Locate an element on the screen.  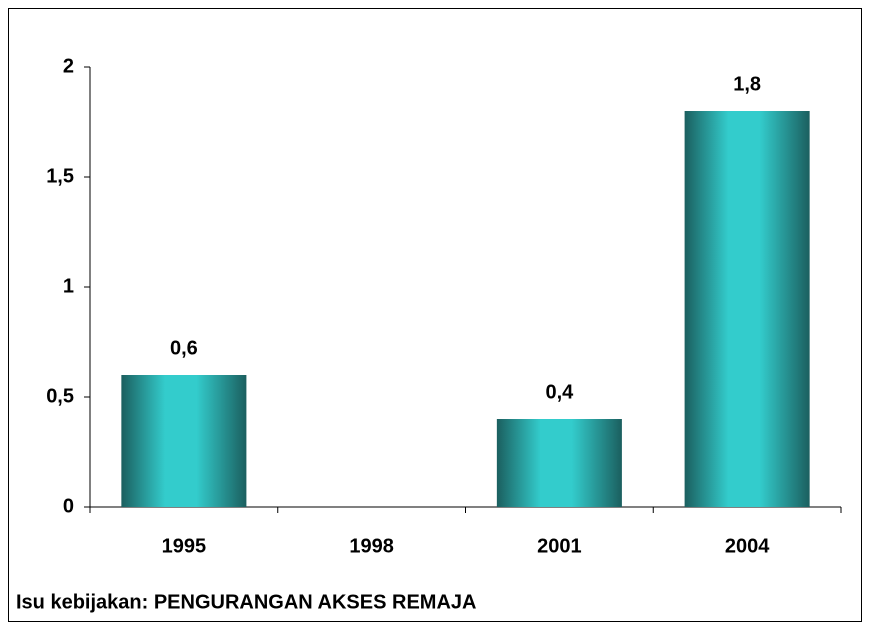
caption: Isu kebijakan: PENGURANGAN AKSES REMAJA is located at coordinates (246, 602).